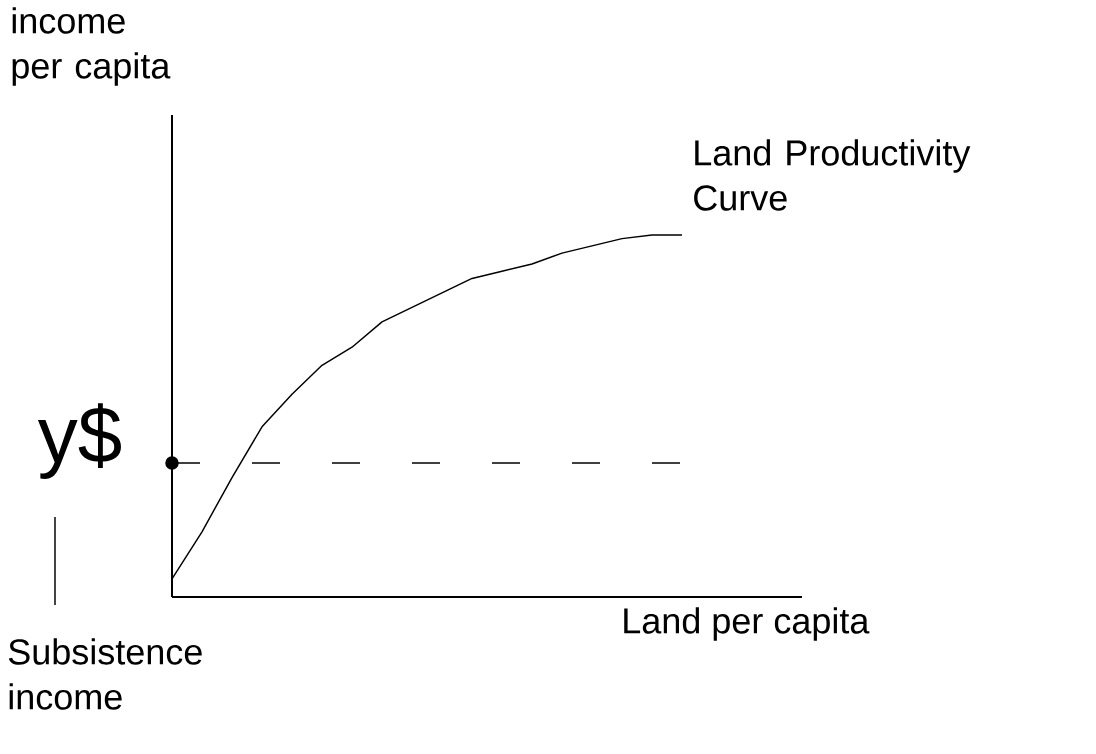  What do you see at coordinates (747, 624) in the screenshot?
I see `x-axis-title: Land per capita` at bounding box center [747, 624].